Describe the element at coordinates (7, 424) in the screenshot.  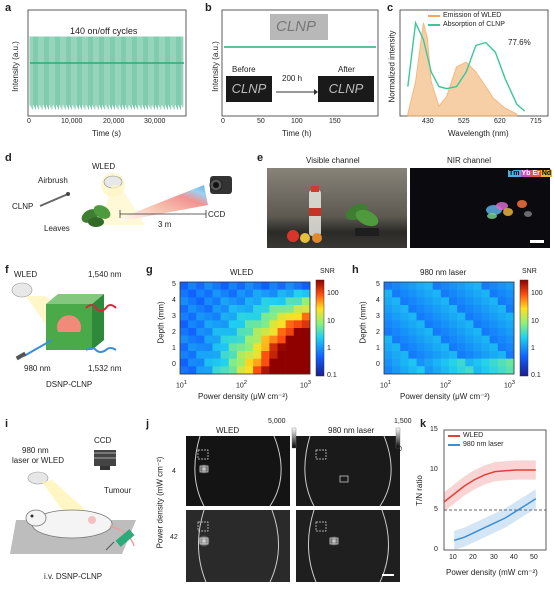
I see `panel-i-label: i` at that location.